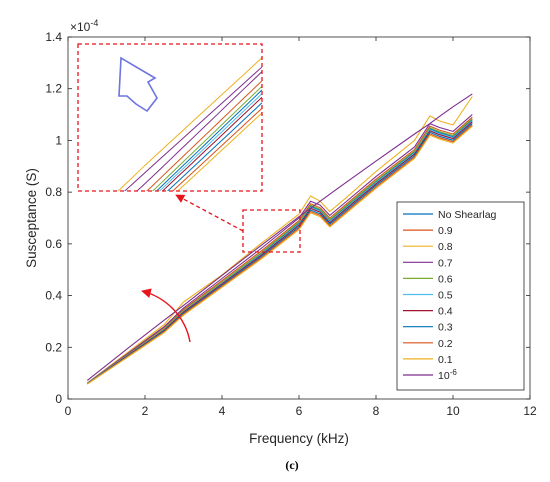 Image resolution: width=550 pixels, height=482 pixels. What do you see at coordinates (453, 411) in the screenshot?
I see `x-tick-label: 10` at bounding box center [453, 411].